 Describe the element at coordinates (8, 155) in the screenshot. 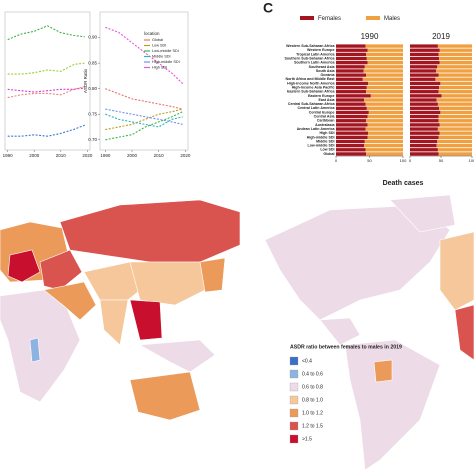

I see `x-tick-label: 1990` at that location.